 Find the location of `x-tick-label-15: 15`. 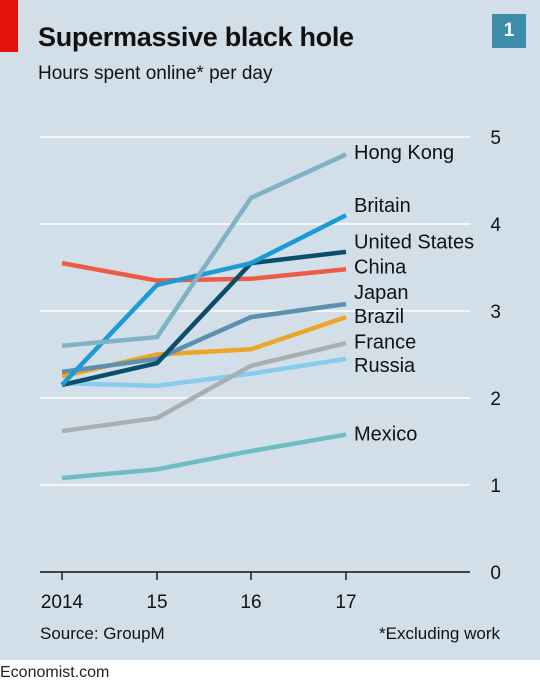

x-tick-label-15: 15 is located at coordinates (156, 602).